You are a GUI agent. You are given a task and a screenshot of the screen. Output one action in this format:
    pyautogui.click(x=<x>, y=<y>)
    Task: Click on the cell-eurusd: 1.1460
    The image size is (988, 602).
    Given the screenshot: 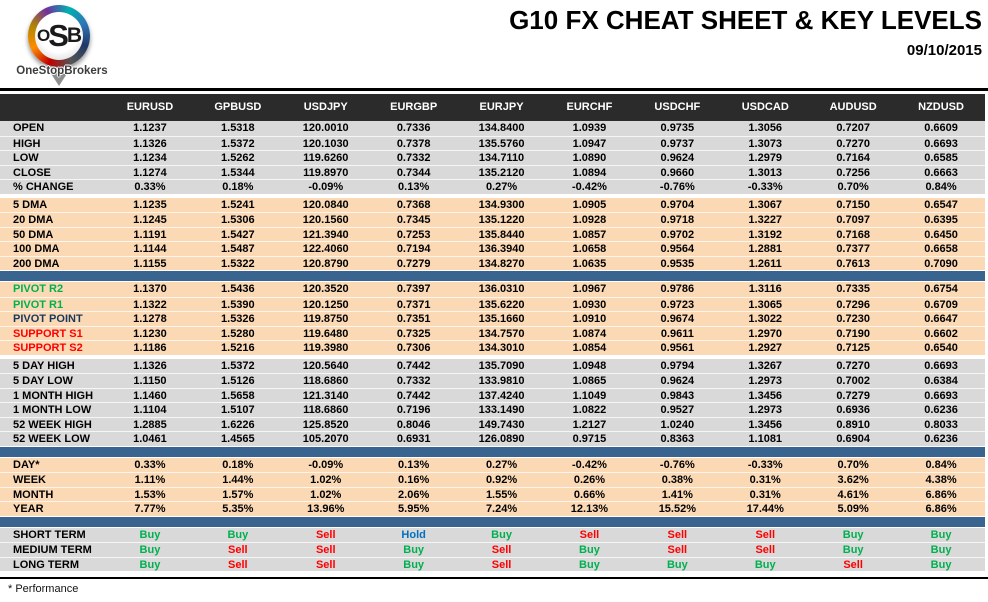 What is the action you would take?
    pyautogui.click(x=150, y=395)
    